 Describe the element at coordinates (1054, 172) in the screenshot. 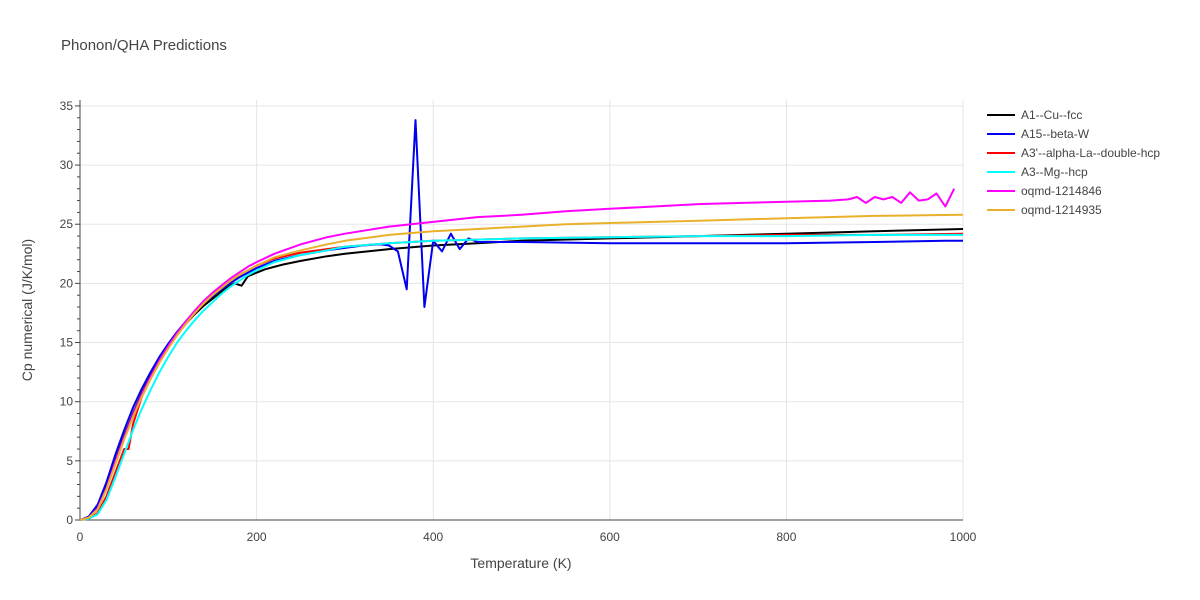

I see `legend-label: A3--Mg--hcp` at that location.